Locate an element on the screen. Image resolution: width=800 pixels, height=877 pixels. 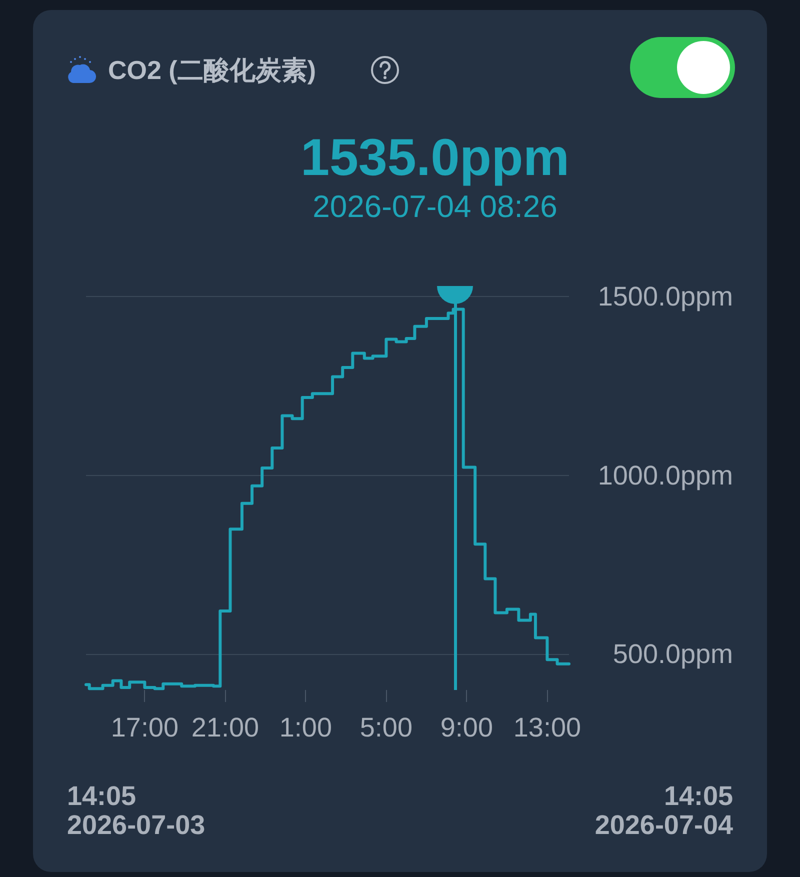
x-tick-label: 1:00 is located at coordinates (305, 727).